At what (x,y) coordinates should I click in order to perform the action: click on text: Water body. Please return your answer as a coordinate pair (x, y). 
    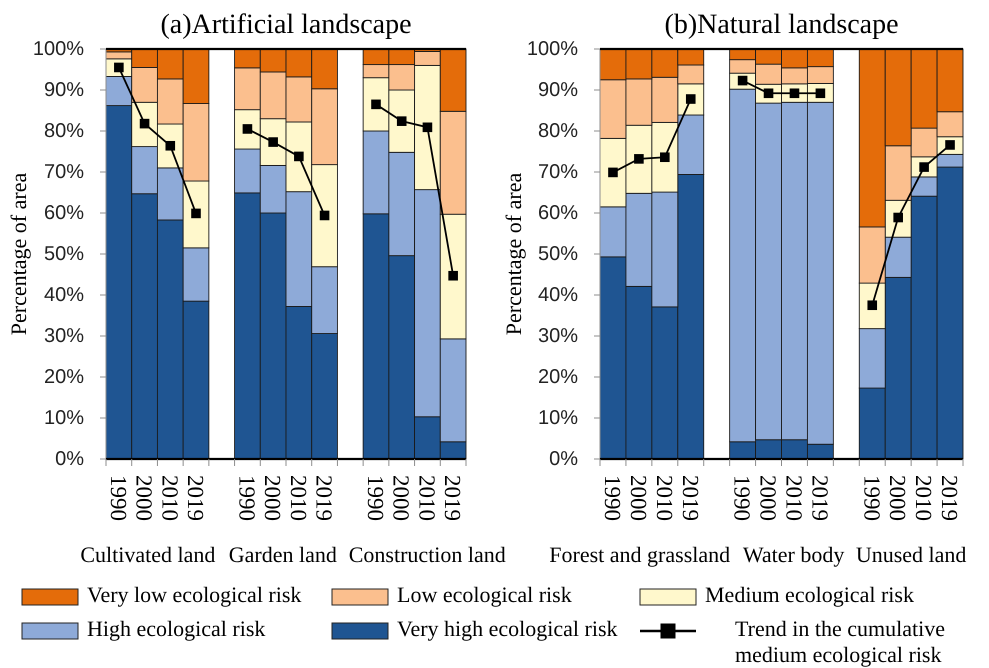
    Looking at the image, I should click on (793, 554).